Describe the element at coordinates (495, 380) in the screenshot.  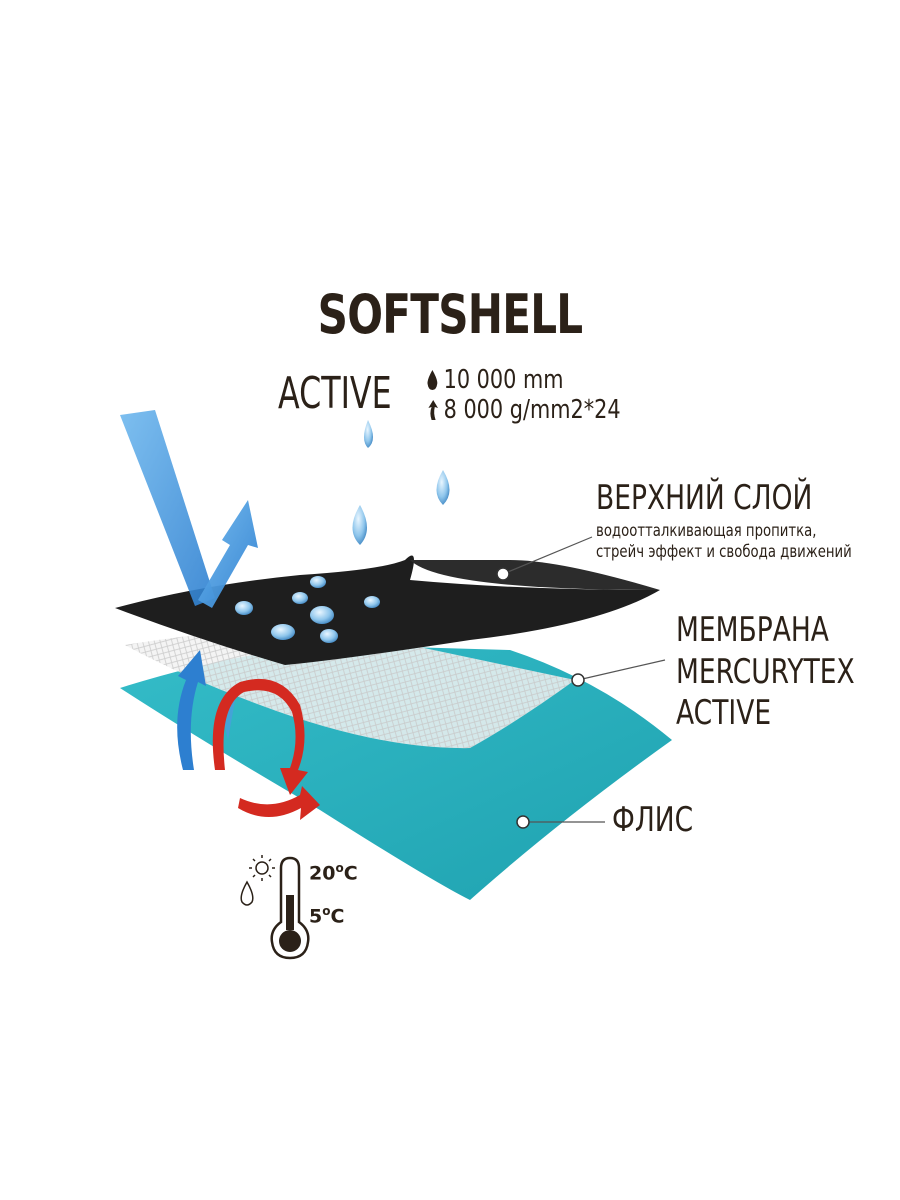
I see `water-resistance-spec: 10 000 mm` at that location.